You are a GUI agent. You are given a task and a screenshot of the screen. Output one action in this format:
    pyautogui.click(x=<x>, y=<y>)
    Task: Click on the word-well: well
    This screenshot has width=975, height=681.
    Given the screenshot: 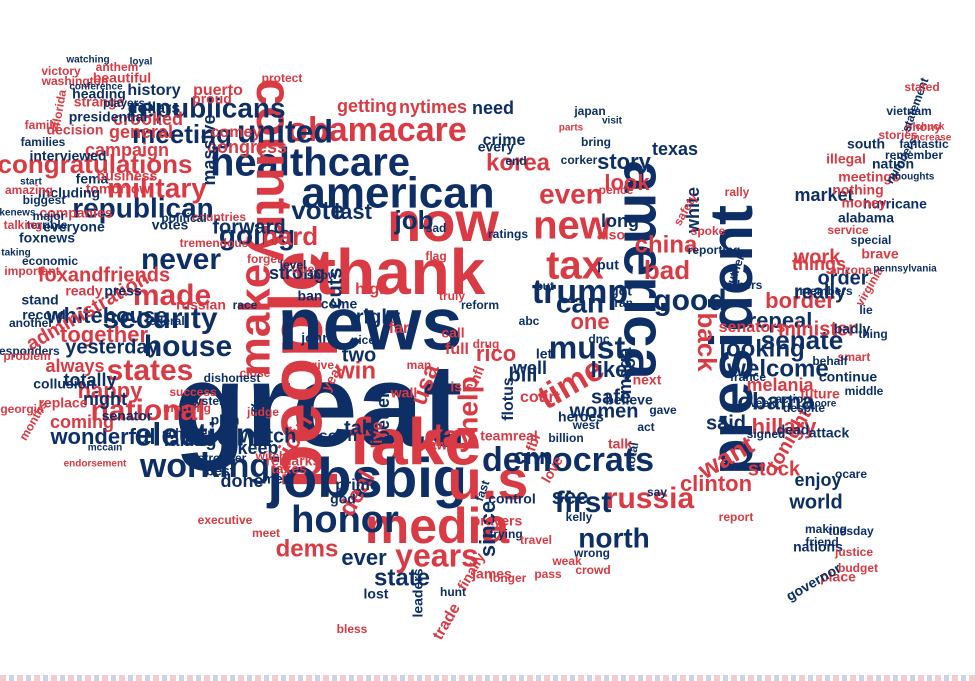 What is the action you would take?
    pyautogui.click(x=529, y=368)
    